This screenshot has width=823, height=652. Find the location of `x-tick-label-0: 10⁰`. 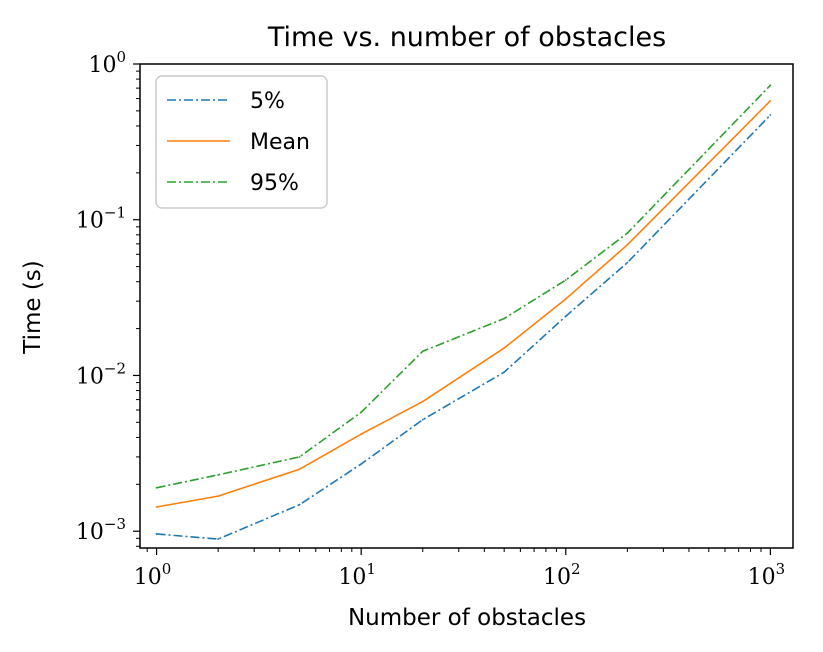

x-tick-label-0: 10⁰ is located at coordinates (153, 575).